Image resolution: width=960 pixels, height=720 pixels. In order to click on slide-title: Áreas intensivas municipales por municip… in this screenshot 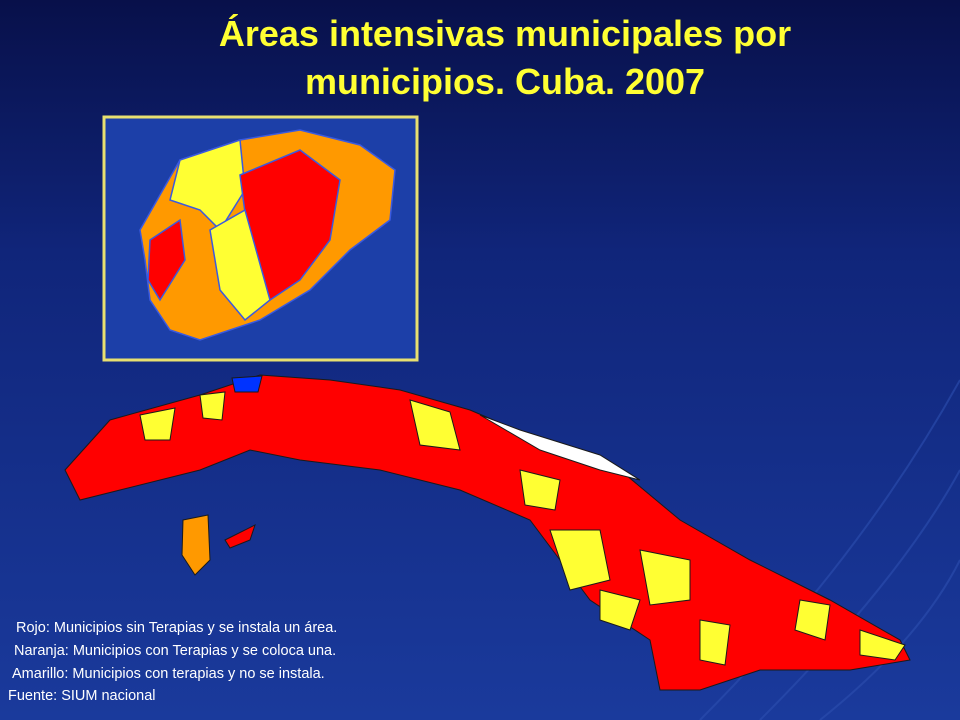, I will do `click(505, 57)`.